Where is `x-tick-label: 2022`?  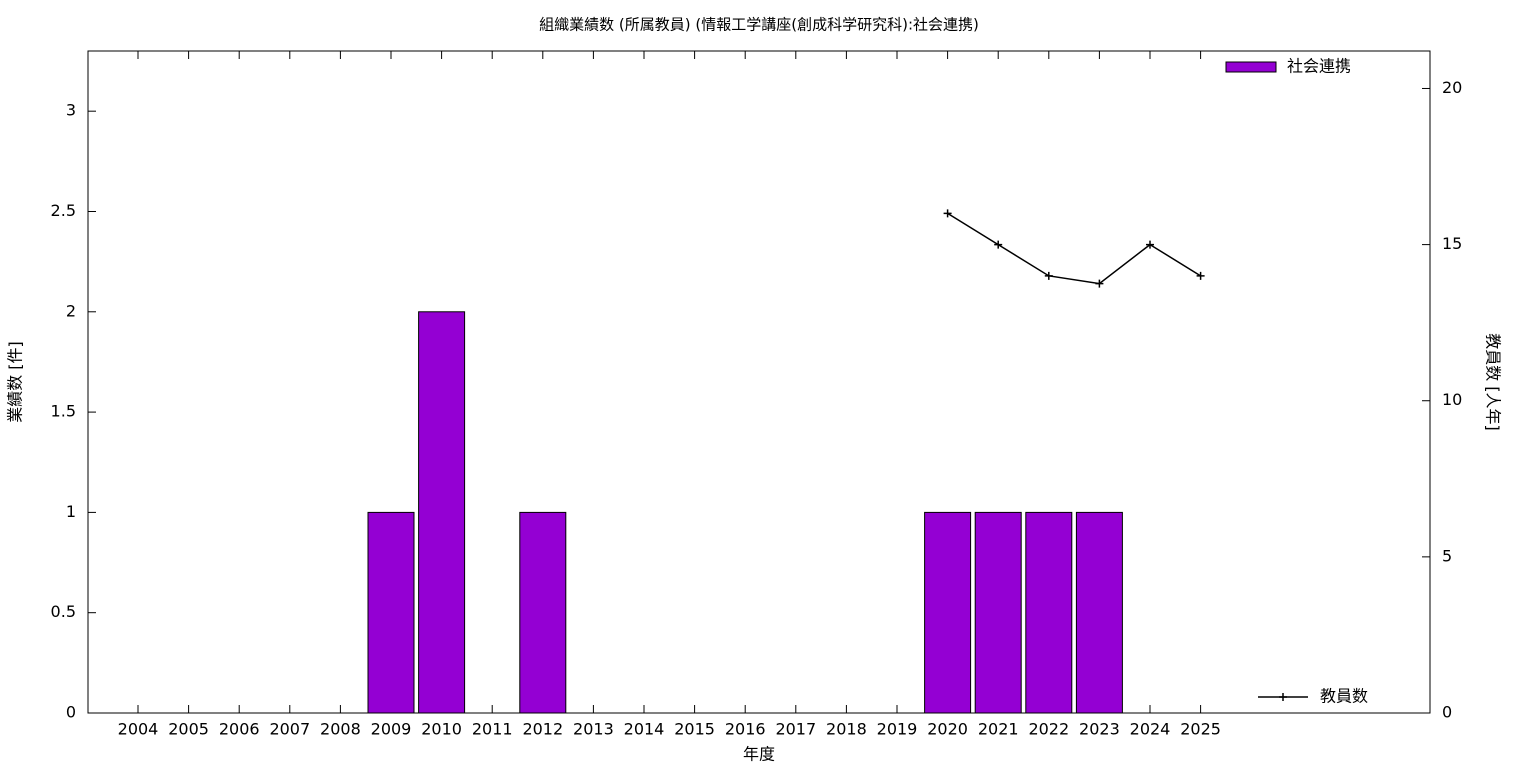 x-tick-label: 2022 is located at coordinates (1048, 729).